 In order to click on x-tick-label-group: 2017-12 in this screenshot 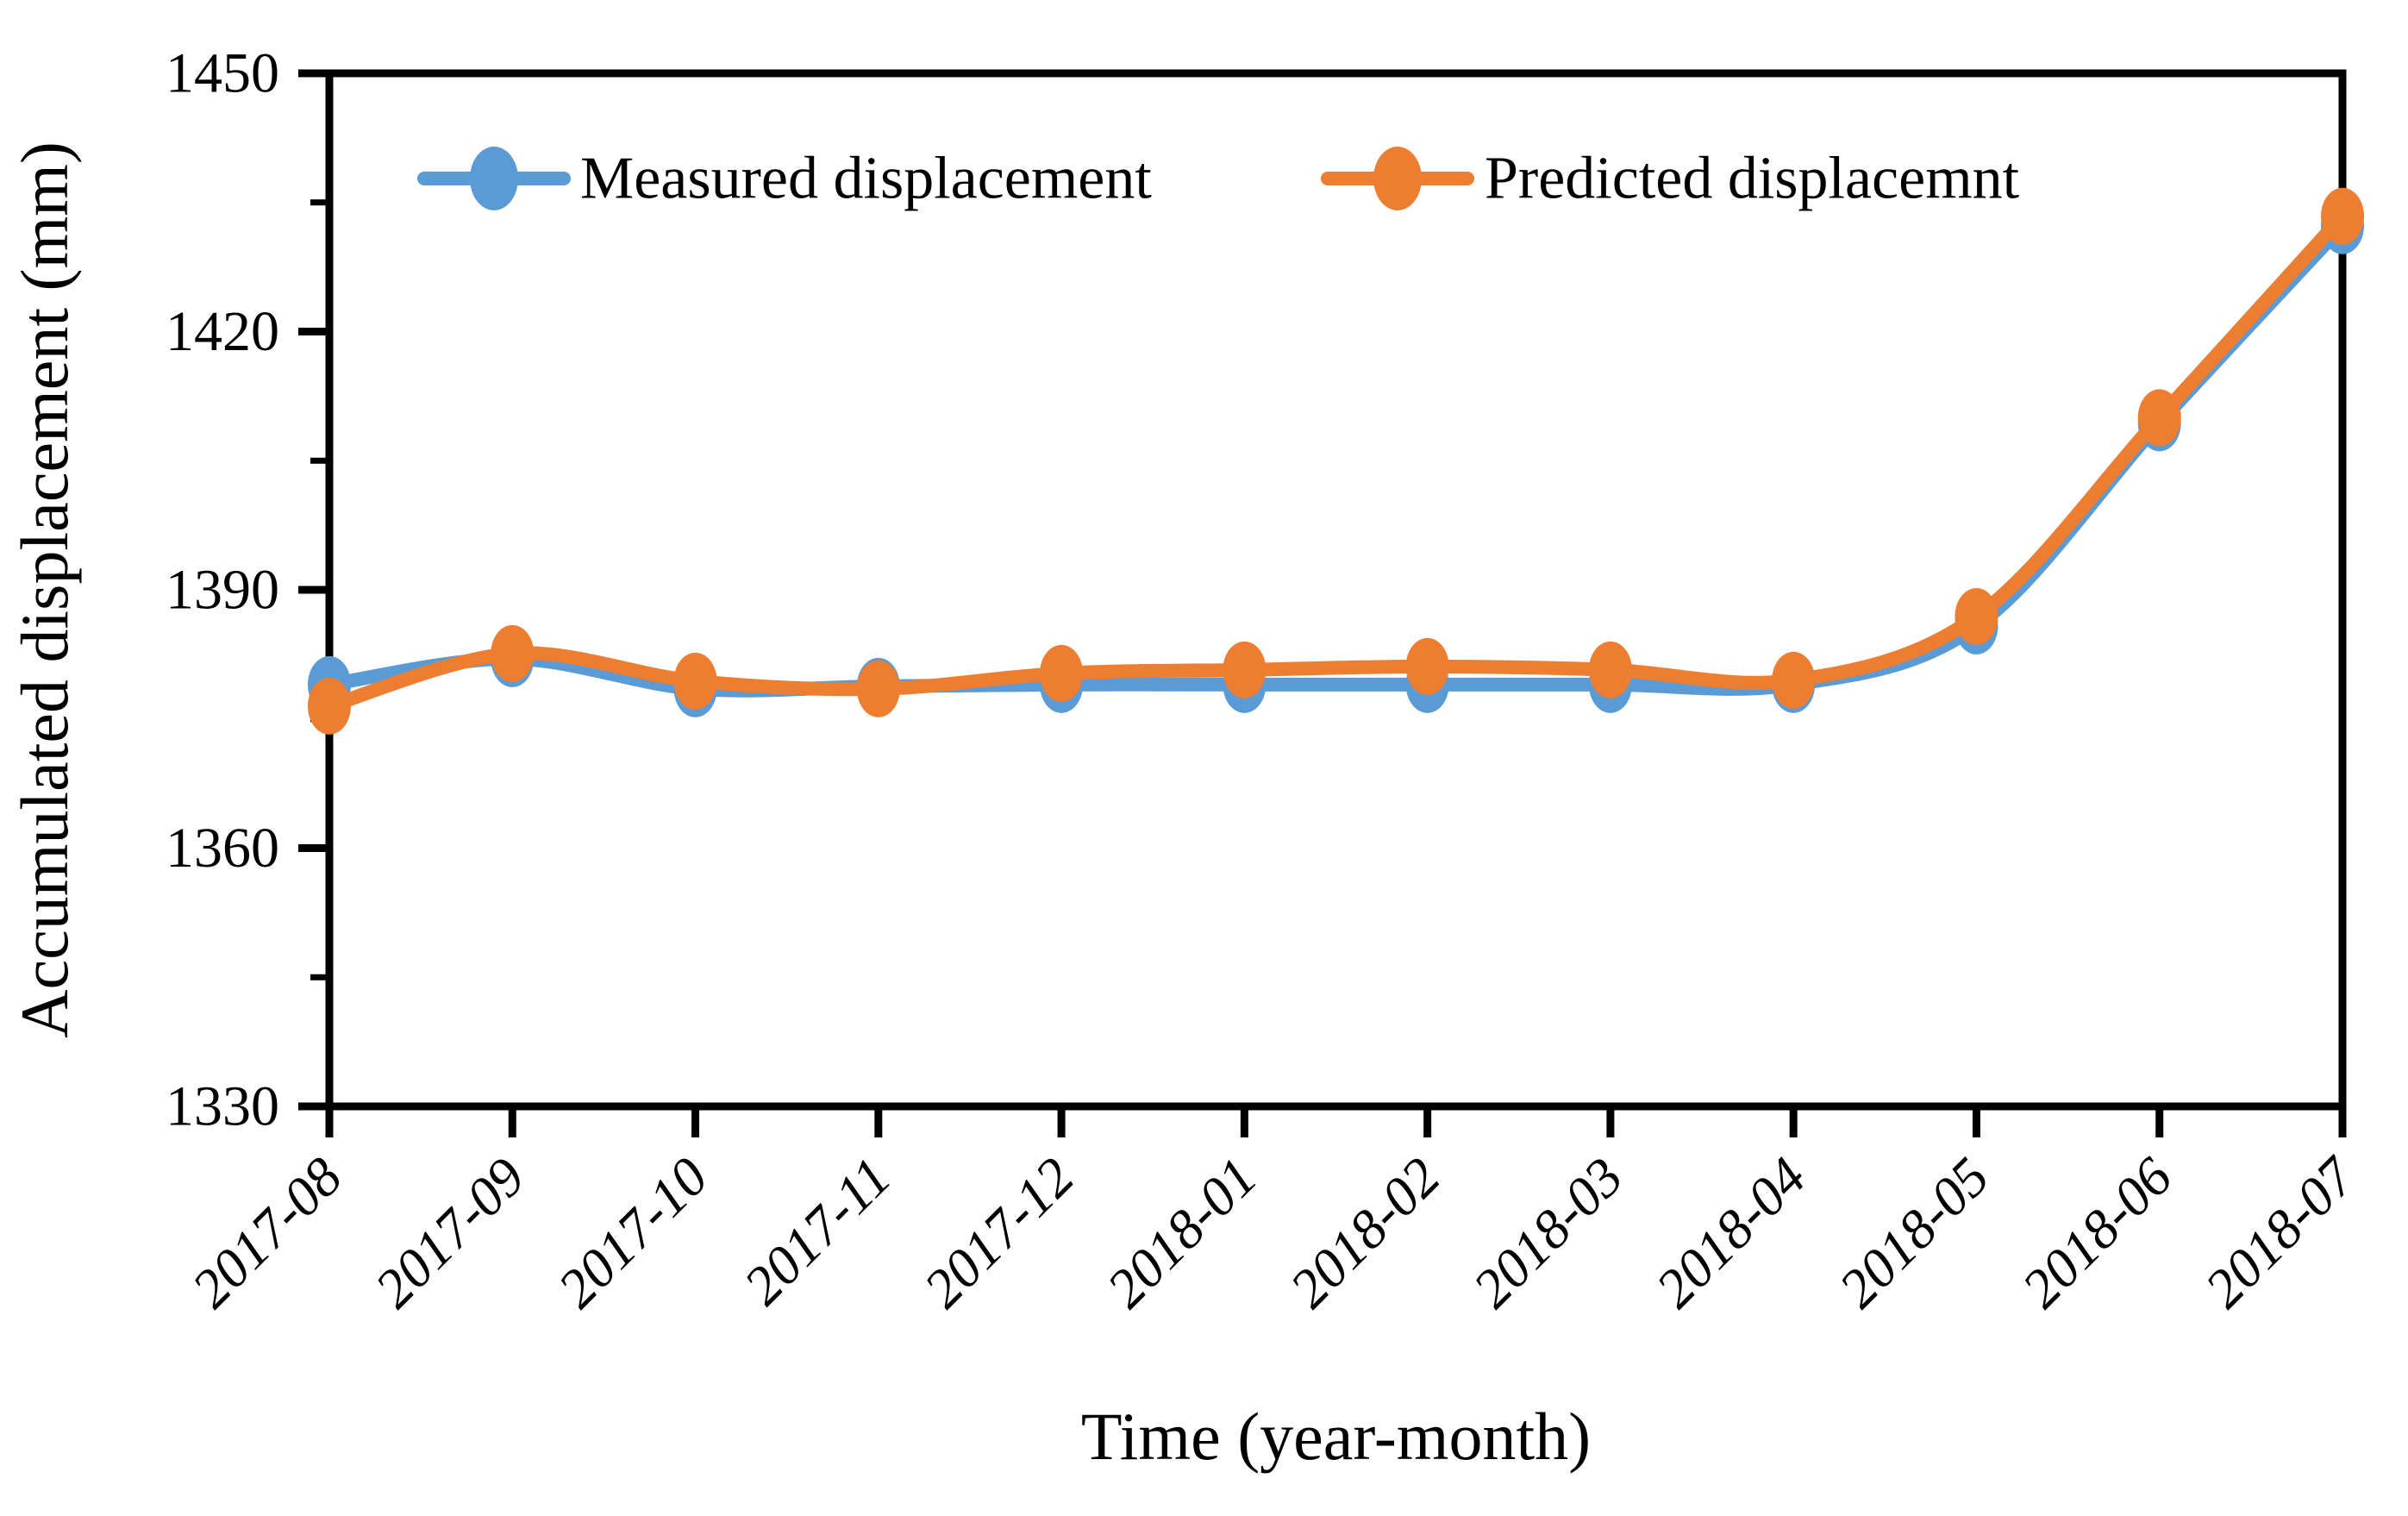, I will do `click(998, 1232)`.